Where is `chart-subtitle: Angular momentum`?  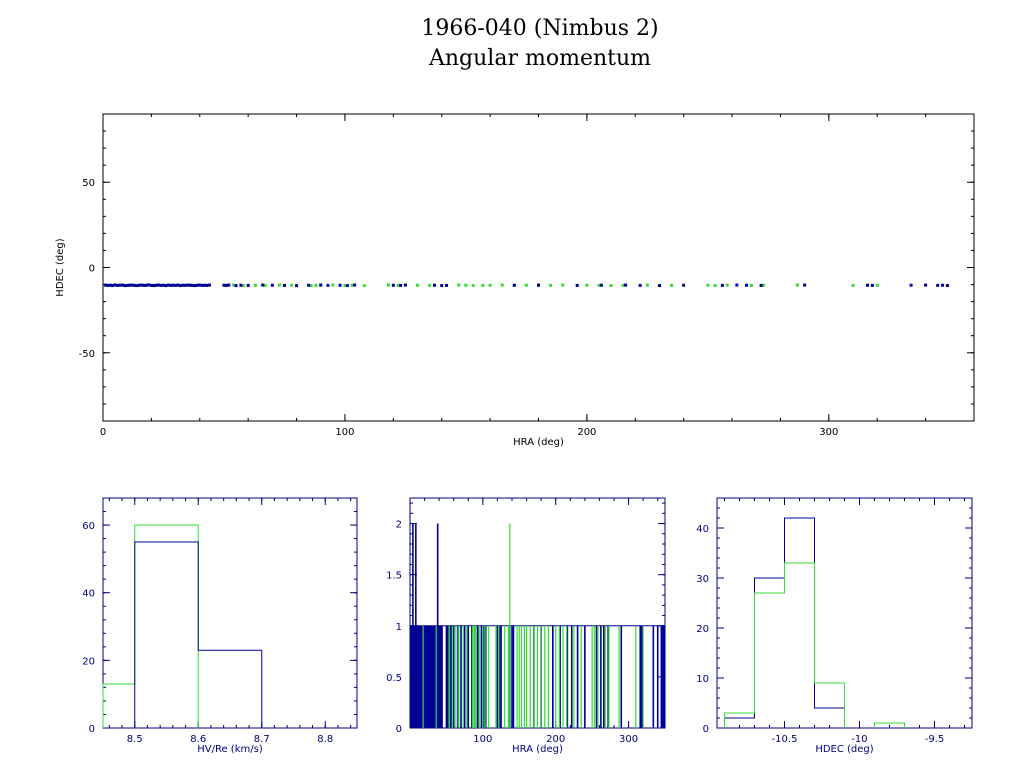 chart-subtitle: Angular momentum is located at coordinates (540, 58).